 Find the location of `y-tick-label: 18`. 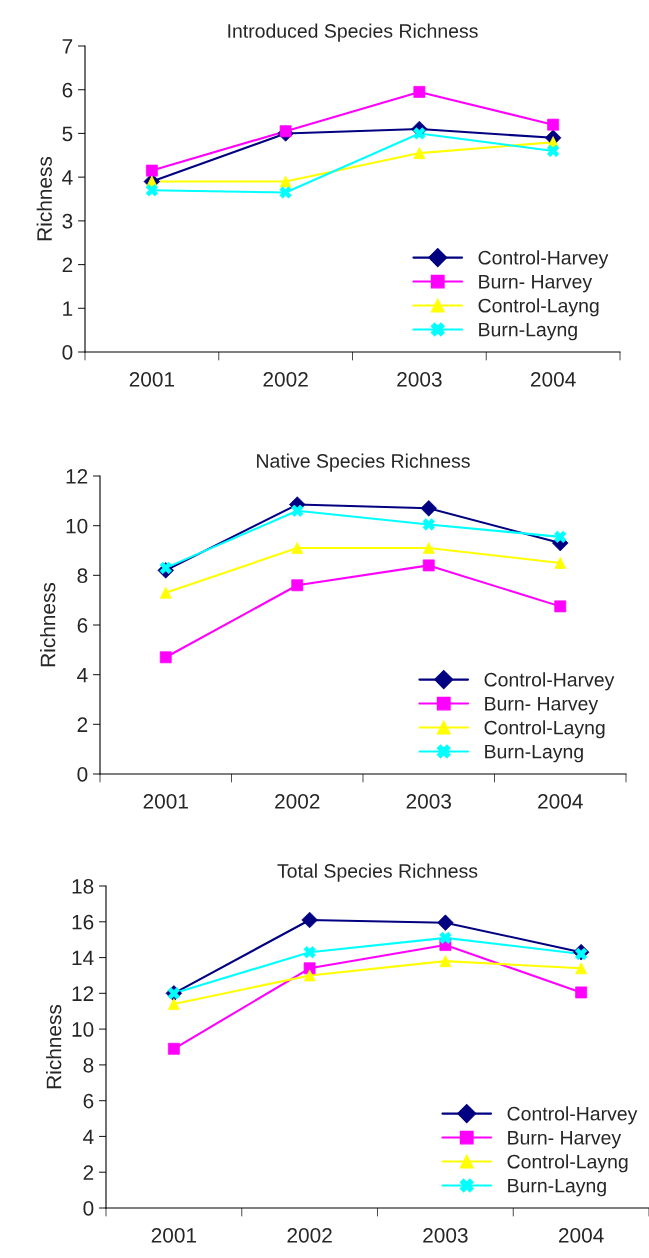

y-tick-label: 18 is located at coordinates (83, 886).